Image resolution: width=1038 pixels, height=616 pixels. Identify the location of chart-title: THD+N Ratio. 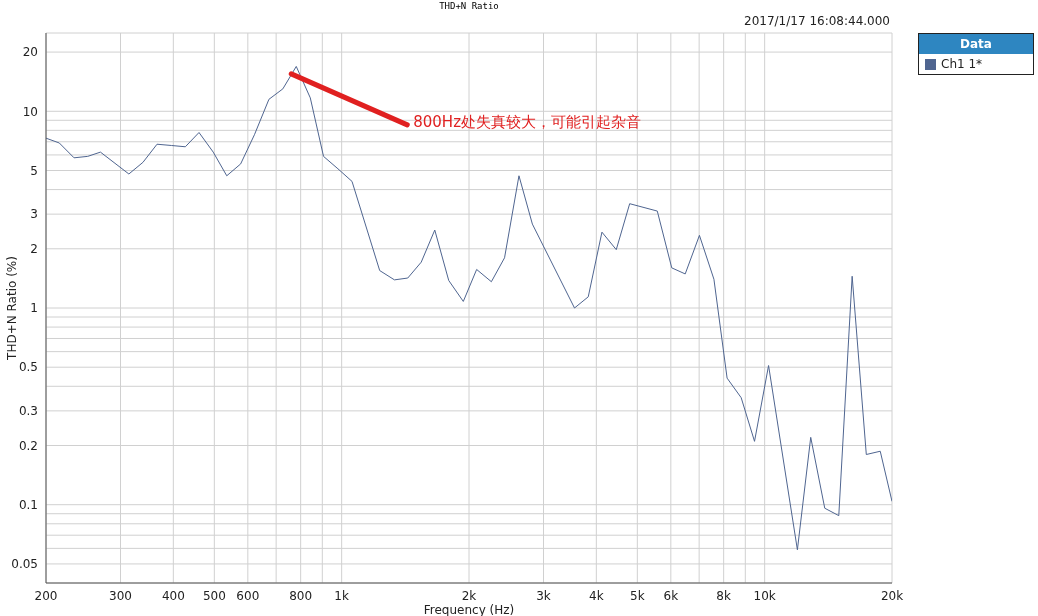
(469, 6).